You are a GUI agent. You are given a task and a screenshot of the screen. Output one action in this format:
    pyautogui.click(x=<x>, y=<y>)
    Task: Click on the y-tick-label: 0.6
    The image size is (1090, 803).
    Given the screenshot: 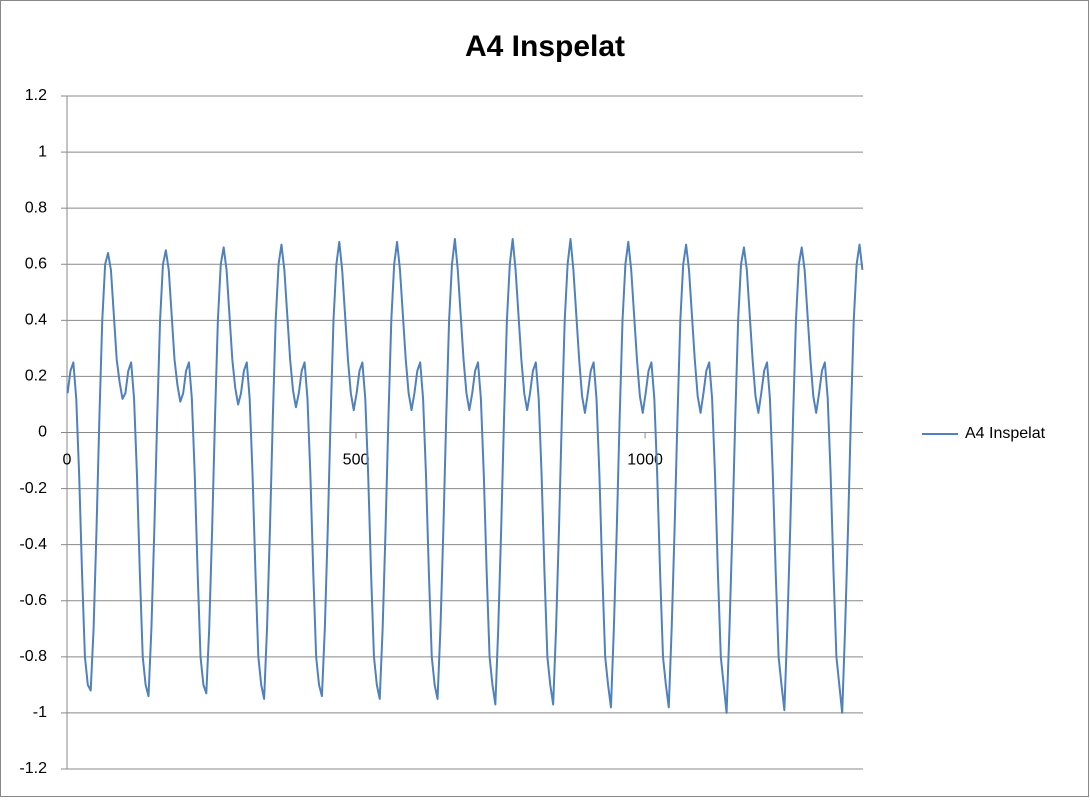 What is the action you would take?
    pyautogui.click(x=36, y=263)
    